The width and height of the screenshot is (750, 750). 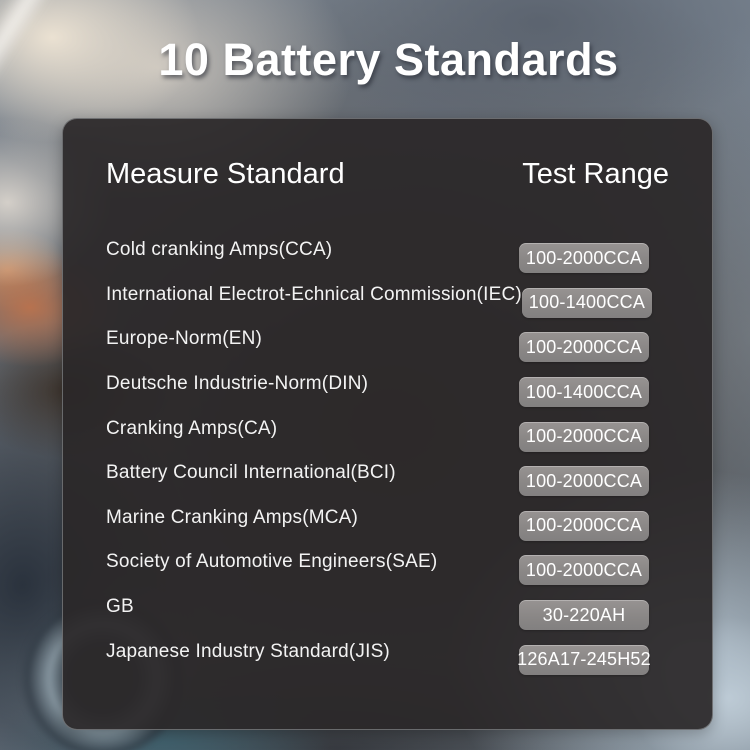 What do you see at coordinates (388, 59) in the screenshot?
I see `page-title: 10 Battery Standards` at bounding box center [388, 59].